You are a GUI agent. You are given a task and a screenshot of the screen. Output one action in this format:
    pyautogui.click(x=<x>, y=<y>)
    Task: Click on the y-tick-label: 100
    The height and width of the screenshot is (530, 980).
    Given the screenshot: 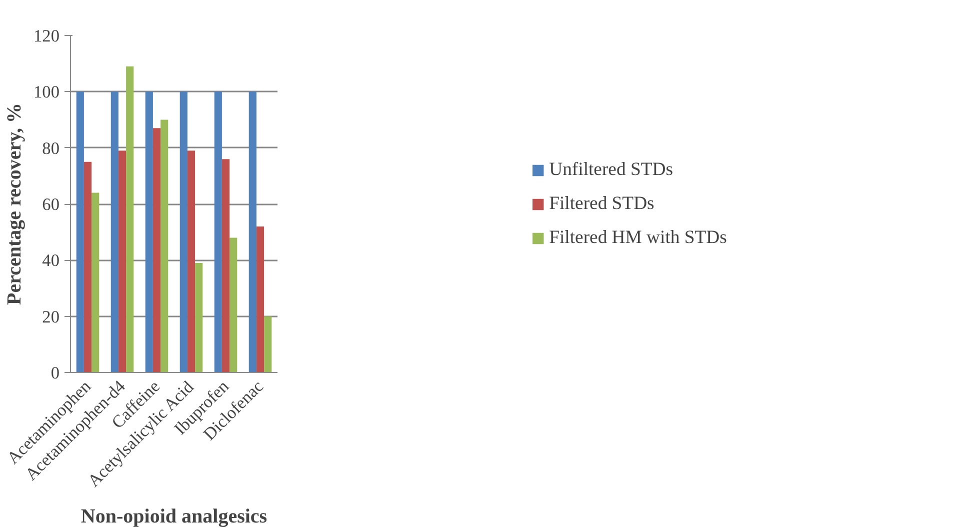 What is the action you would take?
    pyautogui.click(x=47, y=92)
    